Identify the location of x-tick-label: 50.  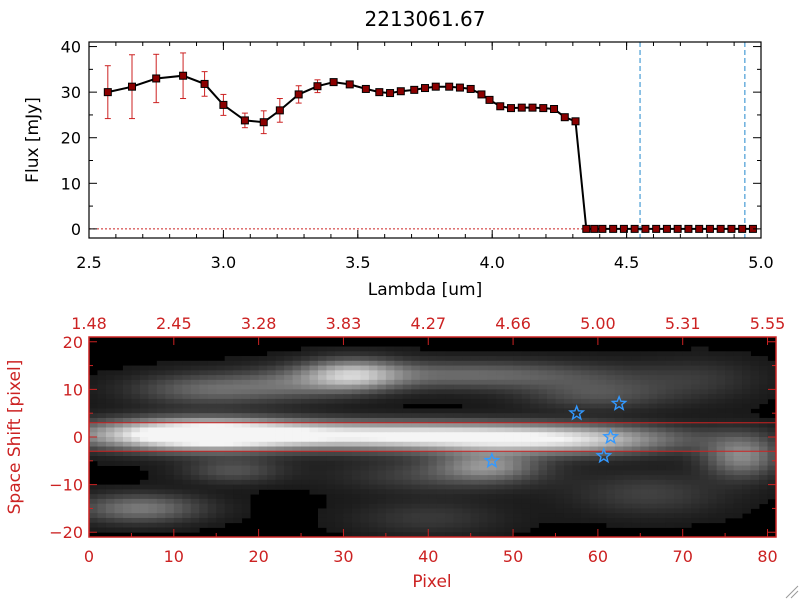
(513, 556).